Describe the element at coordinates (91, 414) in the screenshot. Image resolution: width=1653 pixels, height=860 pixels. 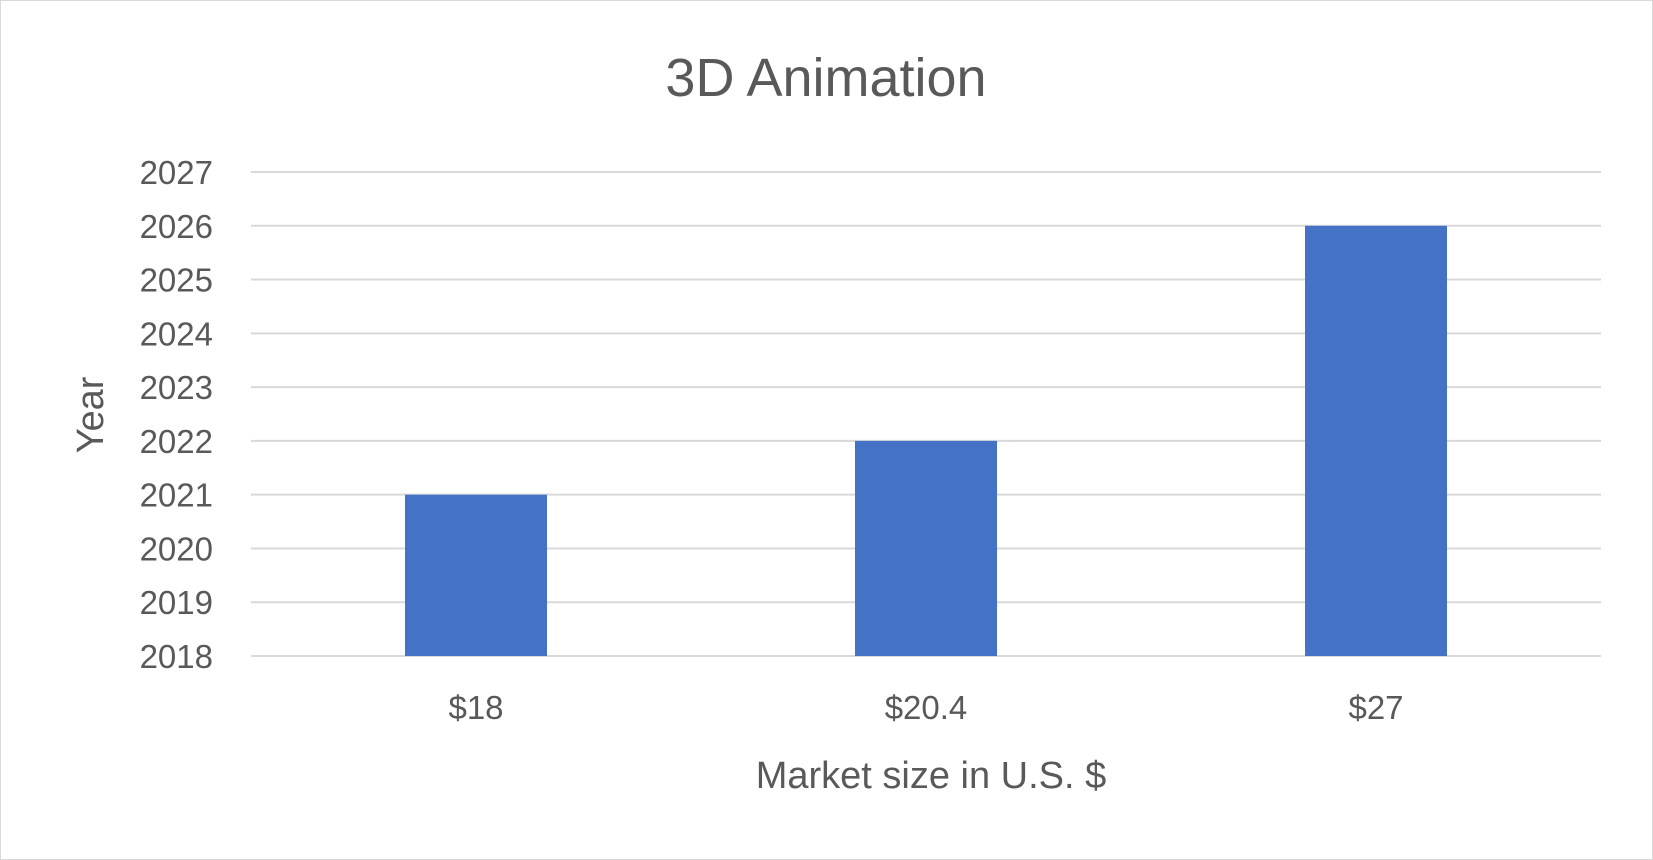
I see `y-axis-title: Year` at that location.